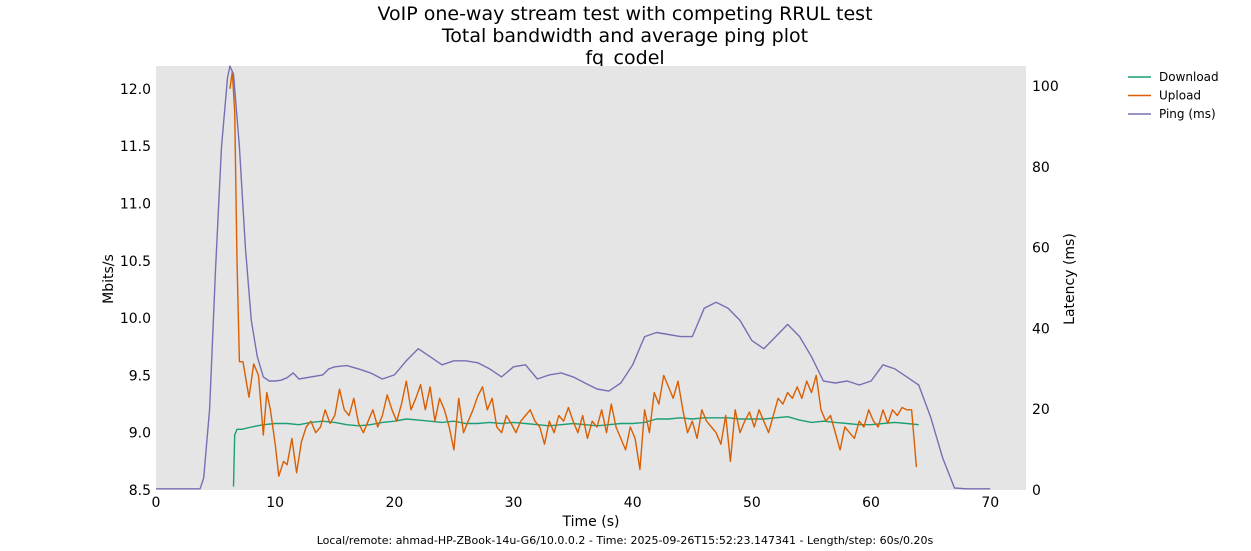  What do you see at coordinates (109, 279) in the screenshot?
I see `y-axis-label: Mbits/s` at bounding box center [109, 279].